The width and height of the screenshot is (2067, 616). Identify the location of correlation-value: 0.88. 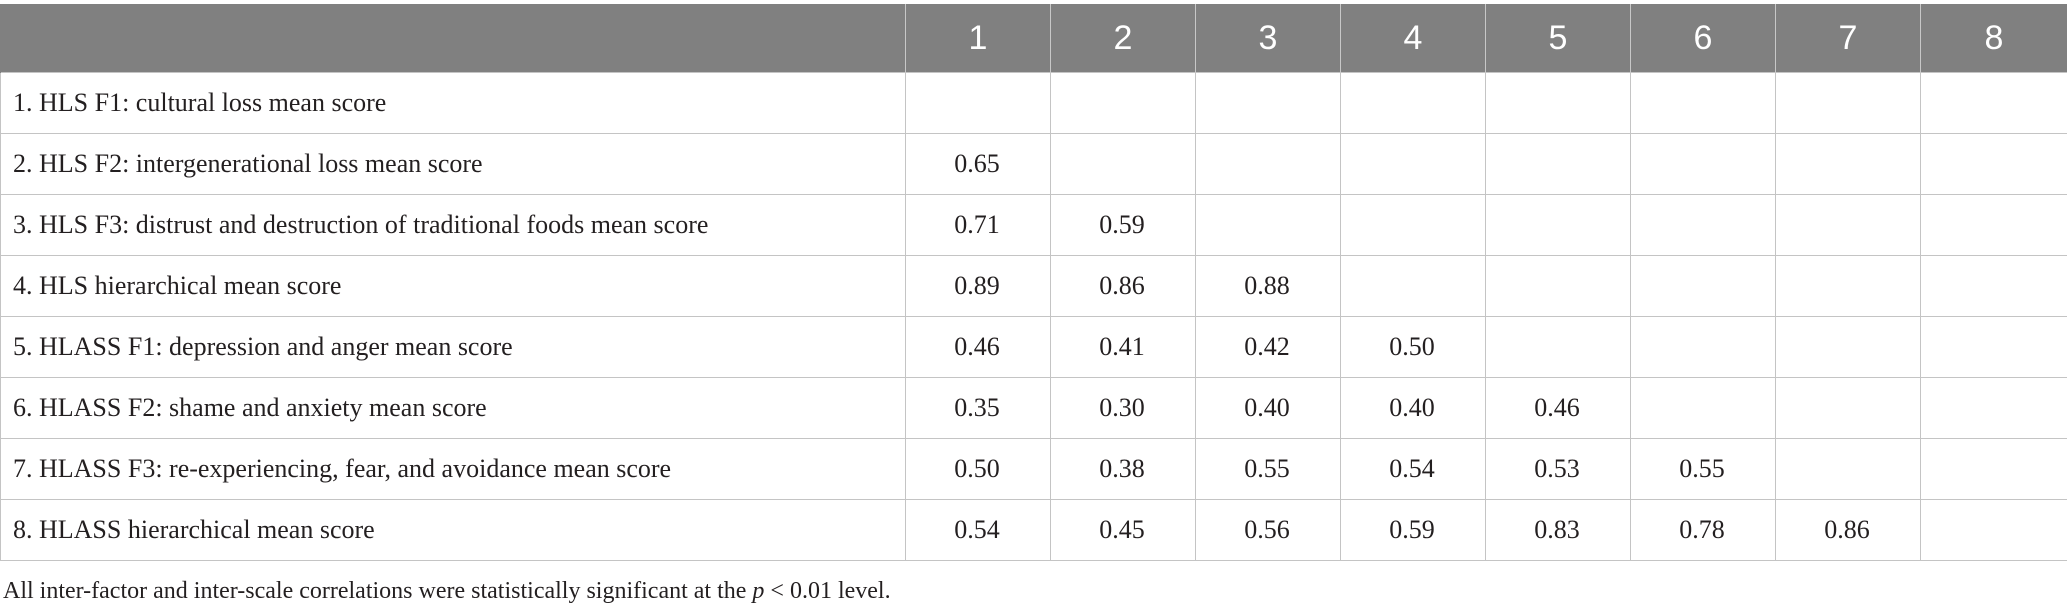
(1267, 285).